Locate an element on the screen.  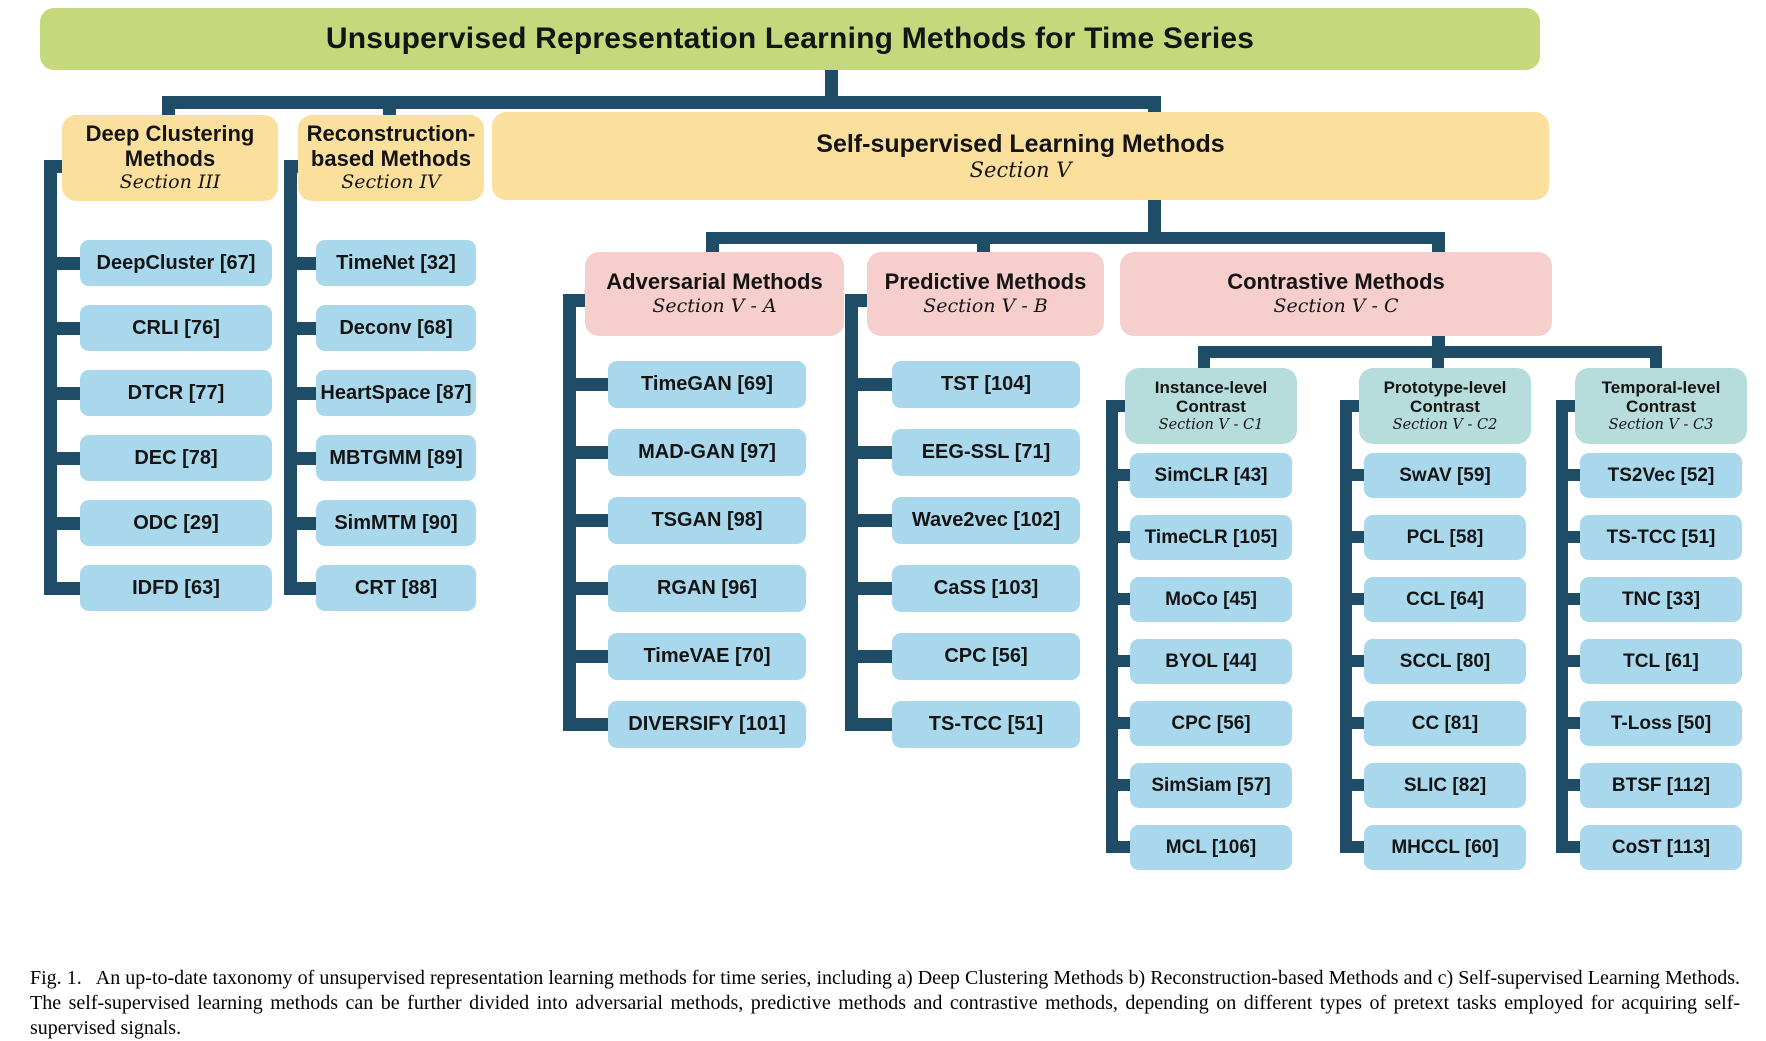
method-node: DIVERSIFY [101] is located at coordinates (707, 724).